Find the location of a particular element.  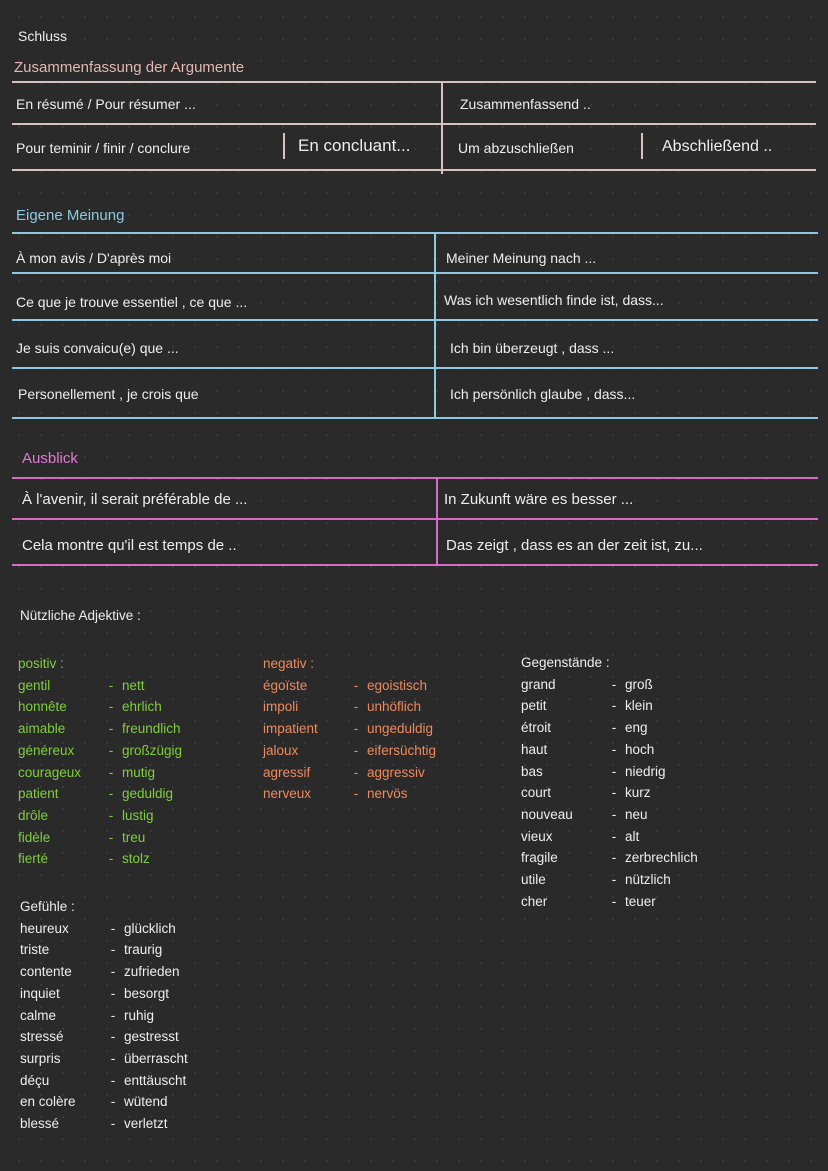

word-de: mutig is located at coordinates (139, 772).